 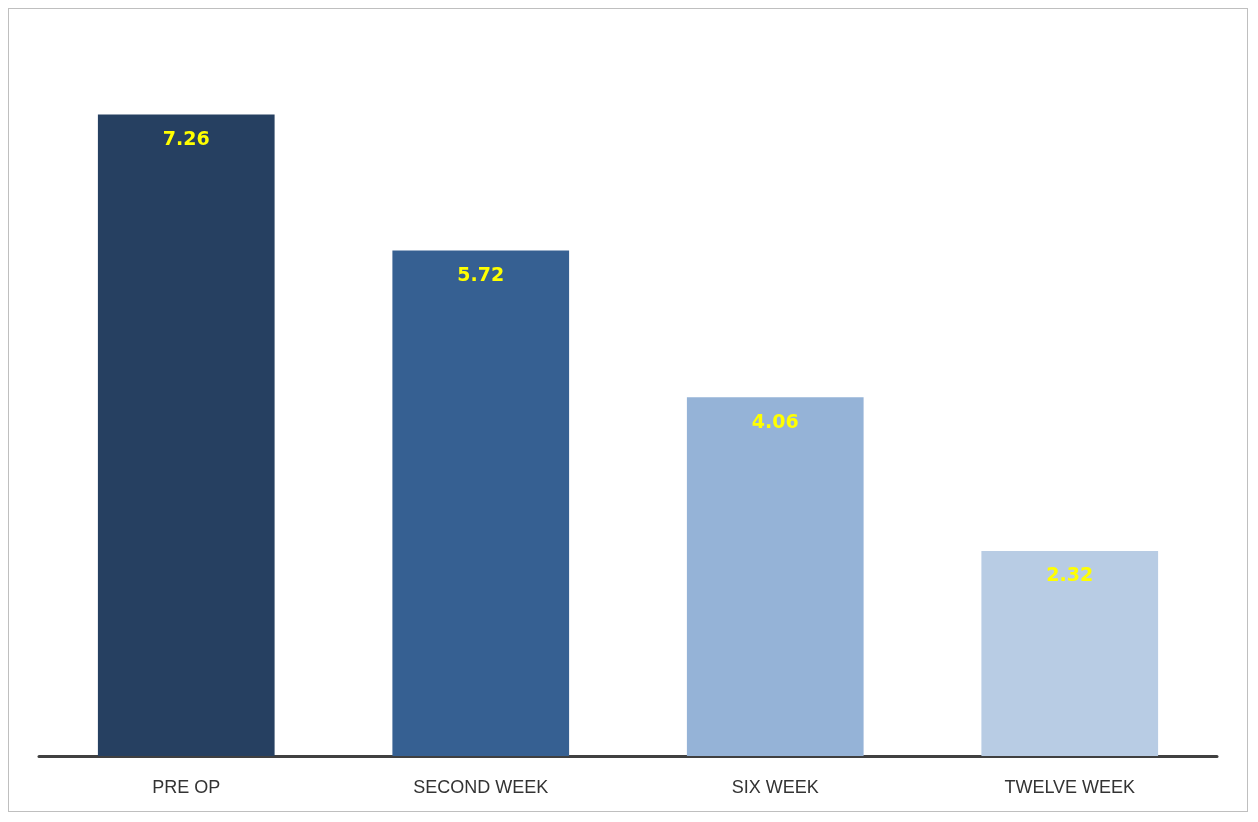 I want to click on x-tick-label: TWELVE WEEK, so click(x=1070, y=787).